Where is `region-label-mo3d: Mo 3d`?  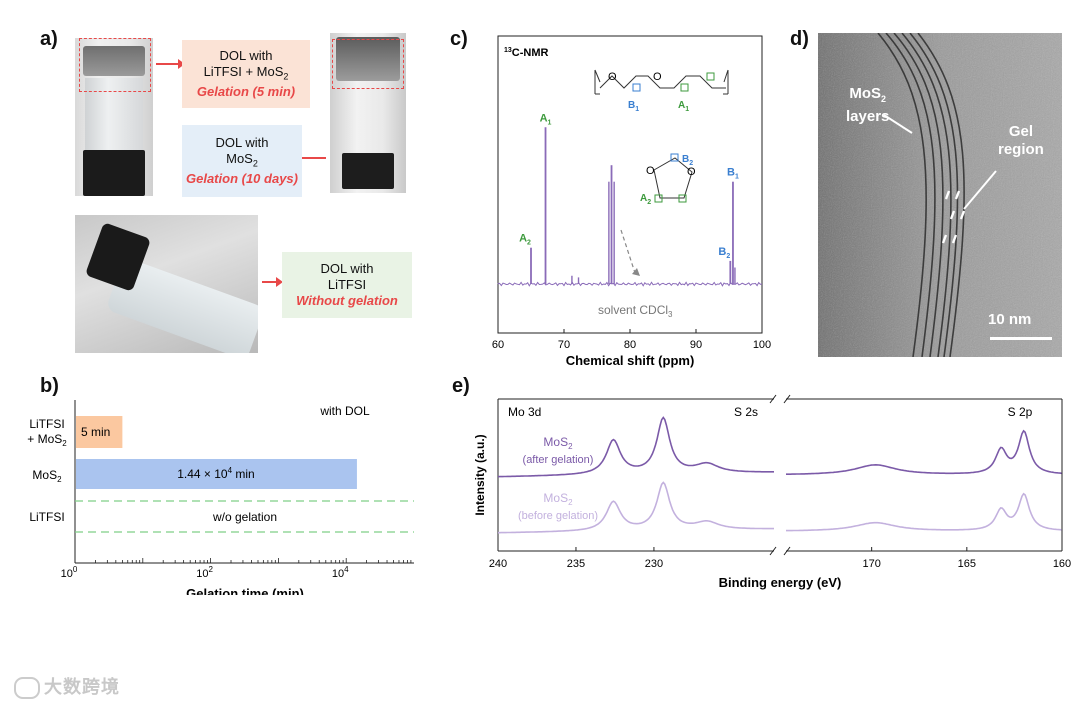 region-label-mo3d: Mo 3d is located at coordinates (524, 412).